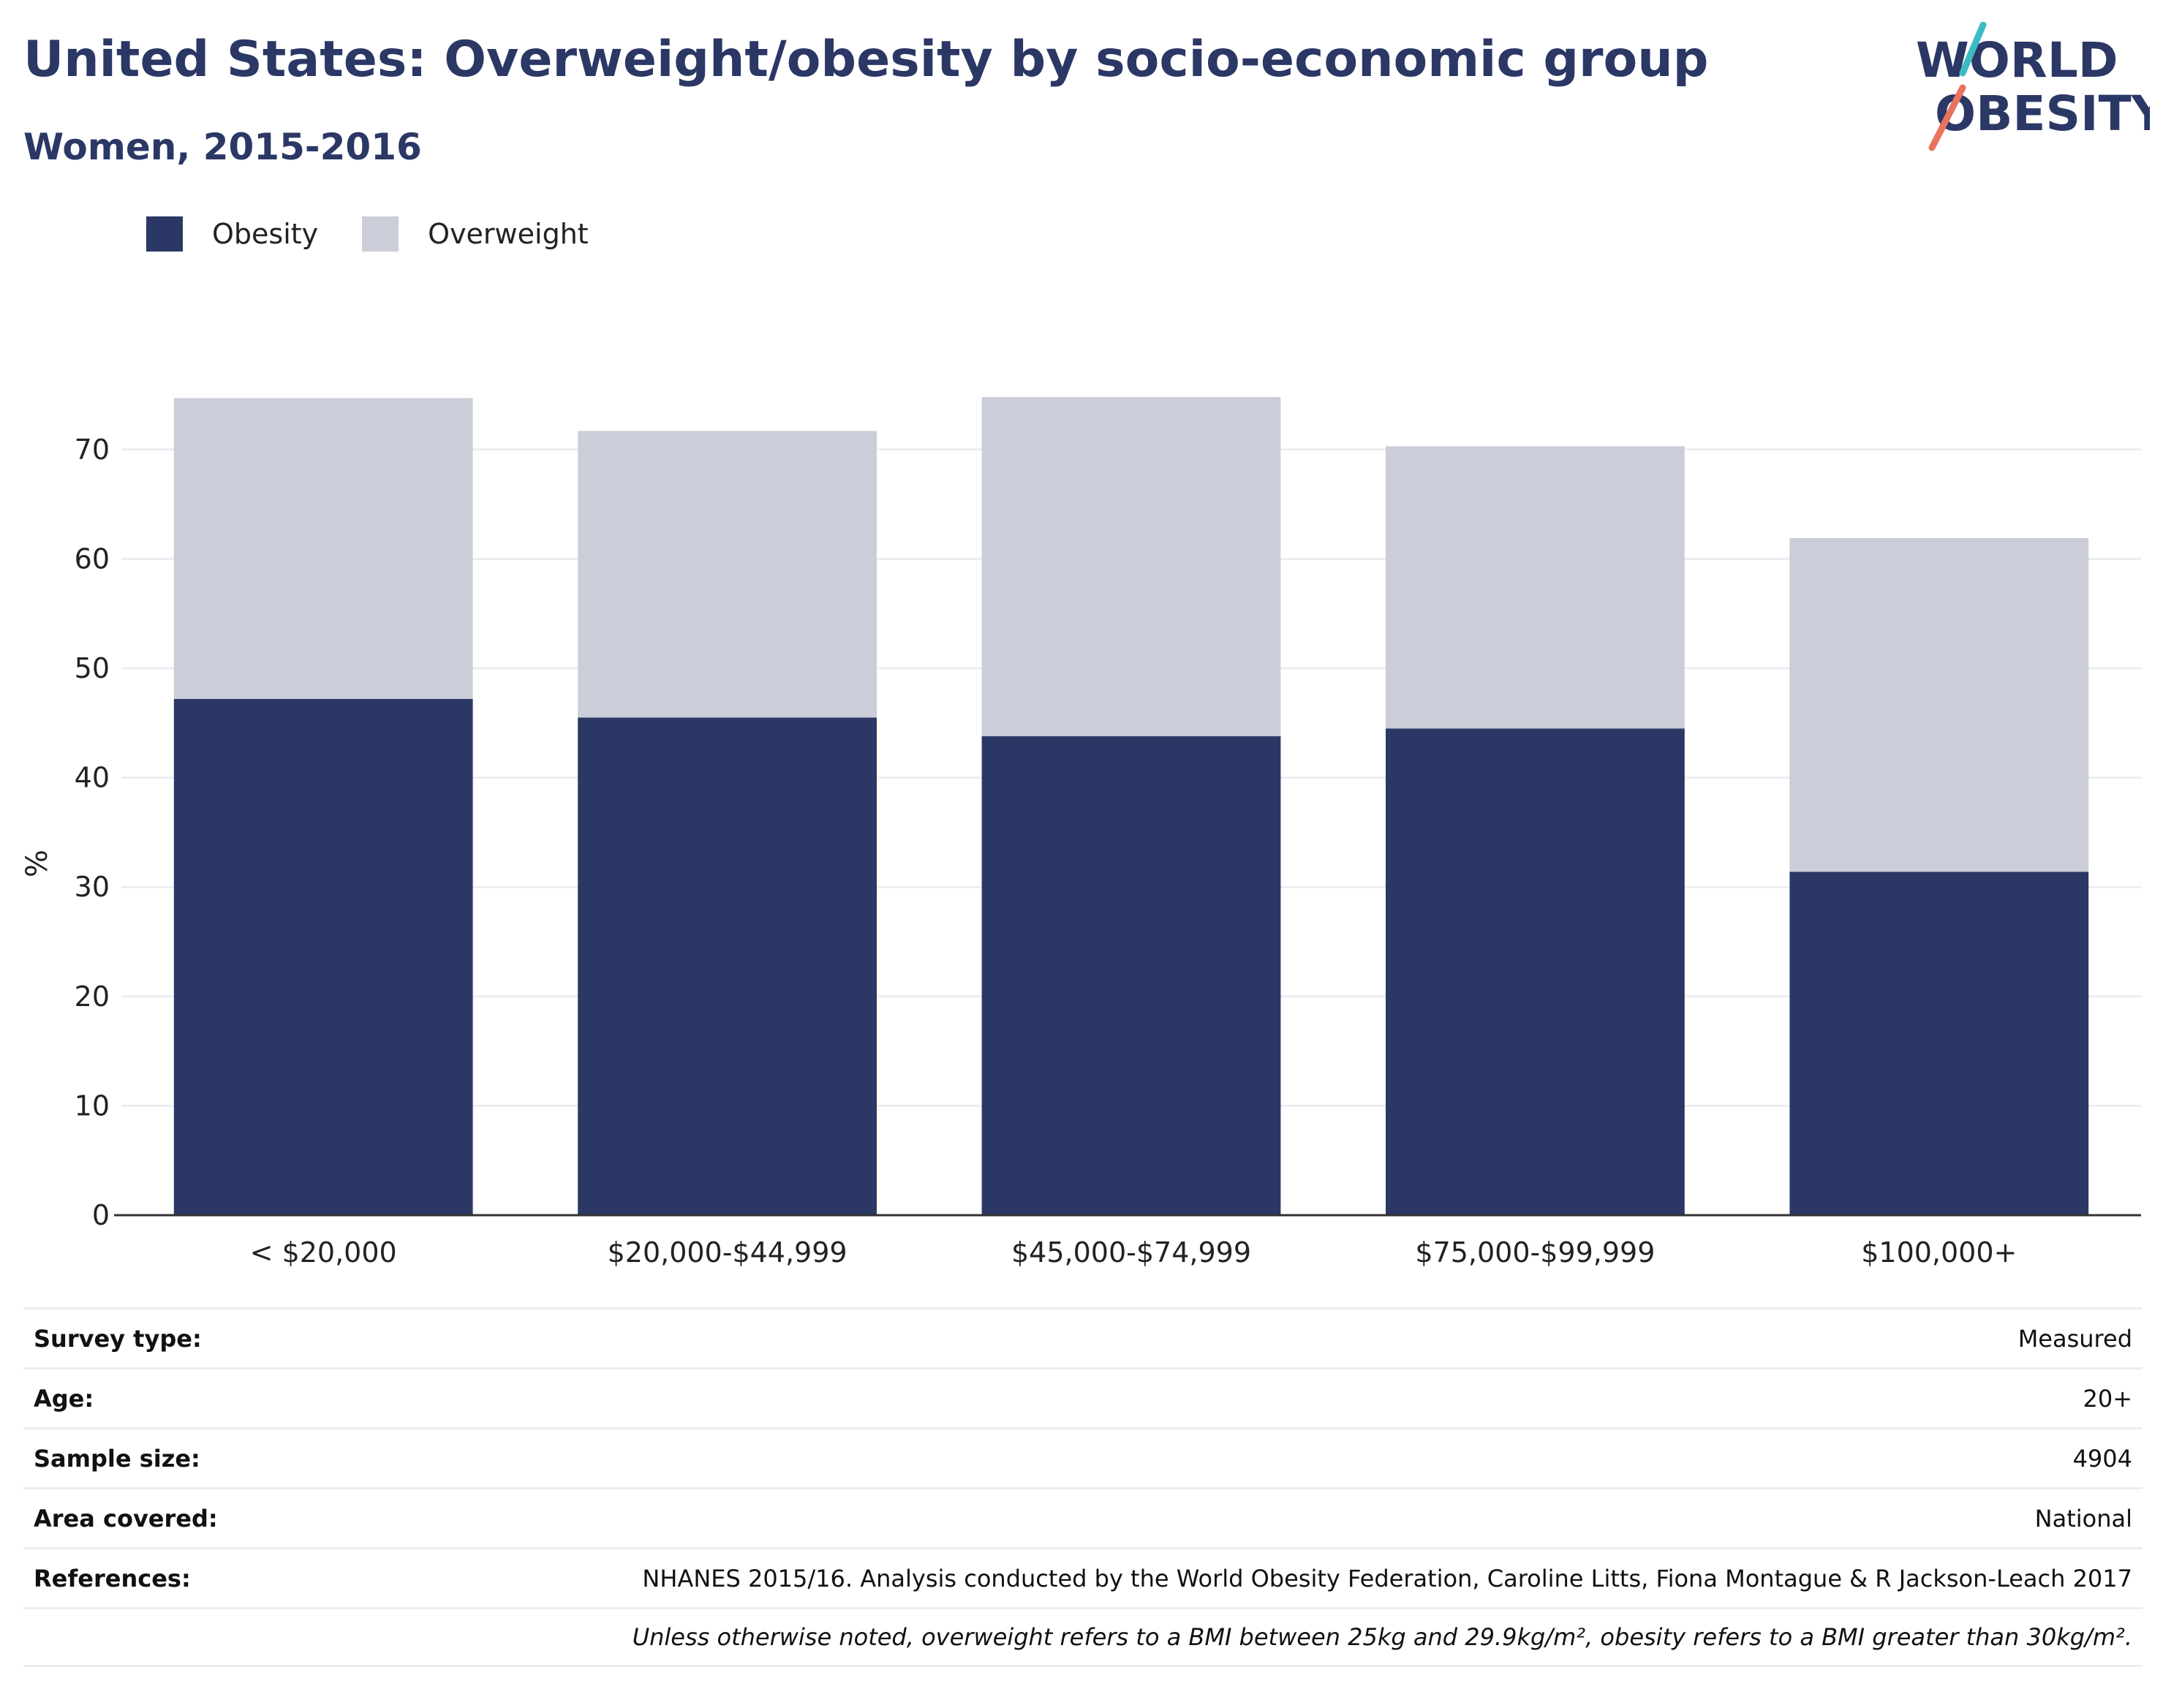  What do you see at coordinates (165, 234) in the screenshot?
I see `legend-swatch-obesity` at bounding box center [165, 234].